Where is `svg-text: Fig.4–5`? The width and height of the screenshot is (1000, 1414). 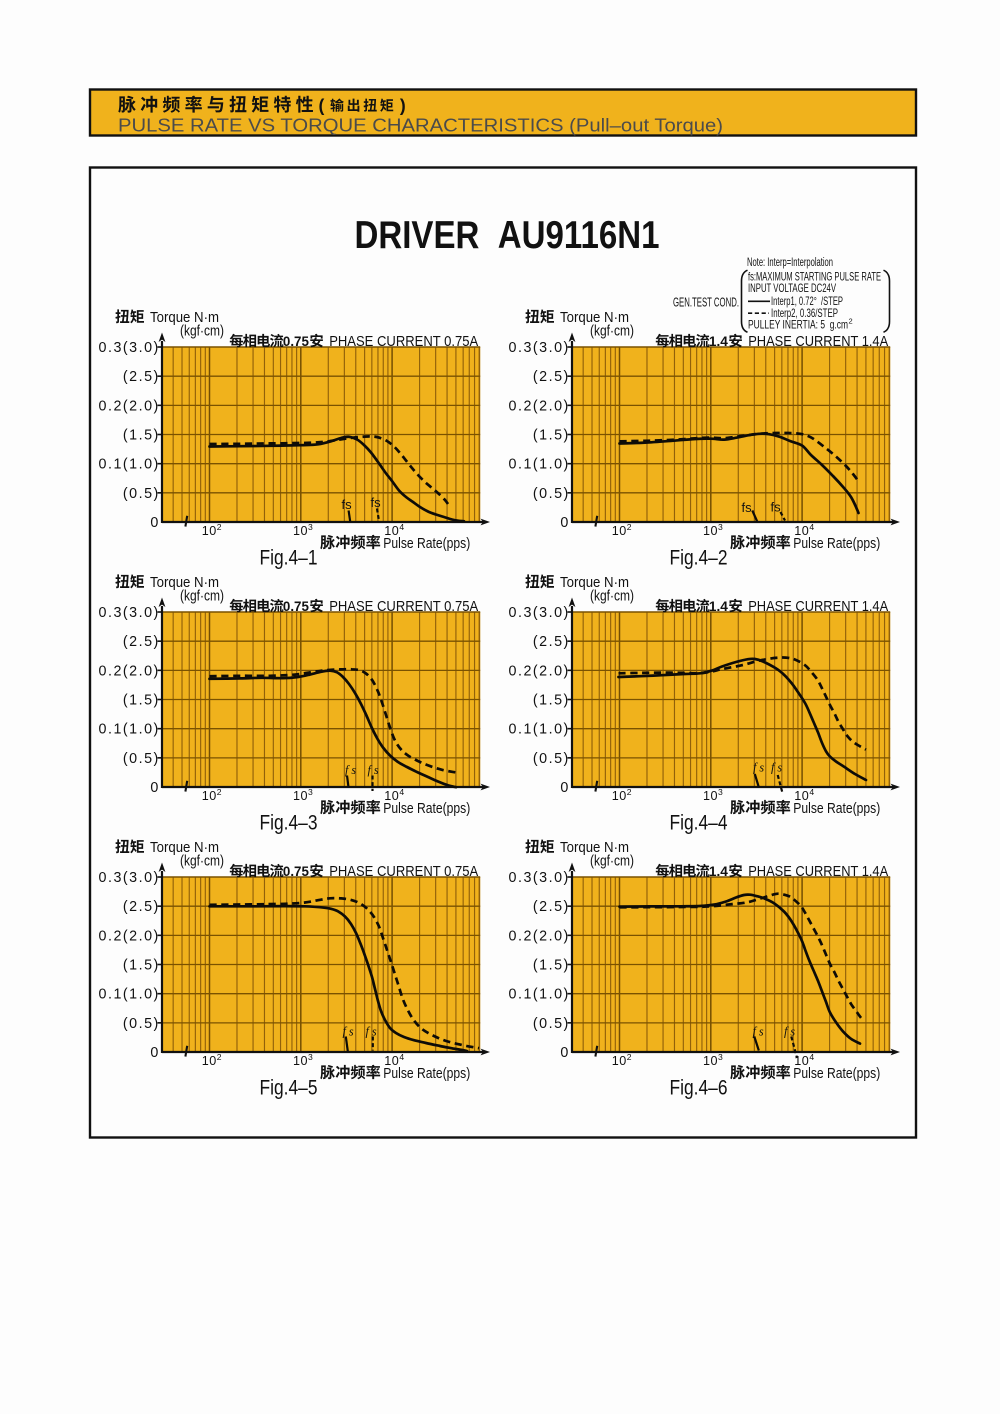 svg-text: Fig.4–5 is located at coordinates (289, 1088).